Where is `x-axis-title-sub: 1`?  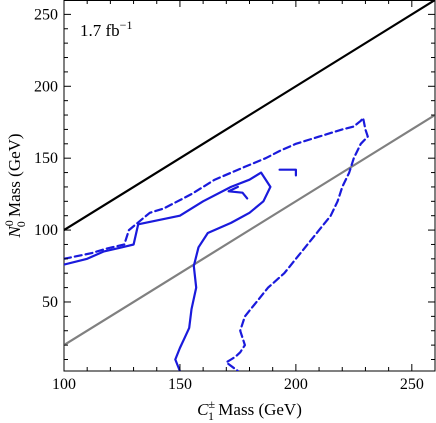 x-axis-title-sub: 1 is located at coordinates (211, 416).